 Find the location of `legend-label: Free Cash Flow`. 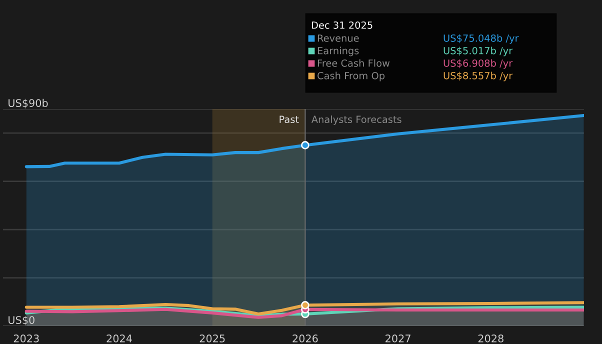

legend-label: Free Cash Flow is located at coordinates (354, 63).